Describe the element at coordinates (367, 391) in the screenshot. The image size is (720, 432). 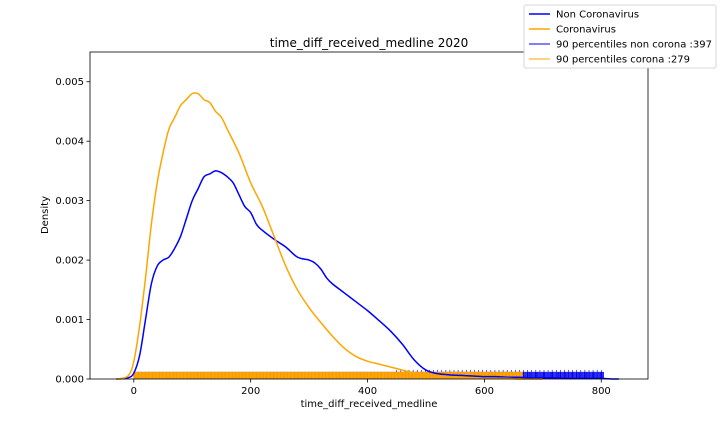
I see `x-tick-label: 400` at that location.